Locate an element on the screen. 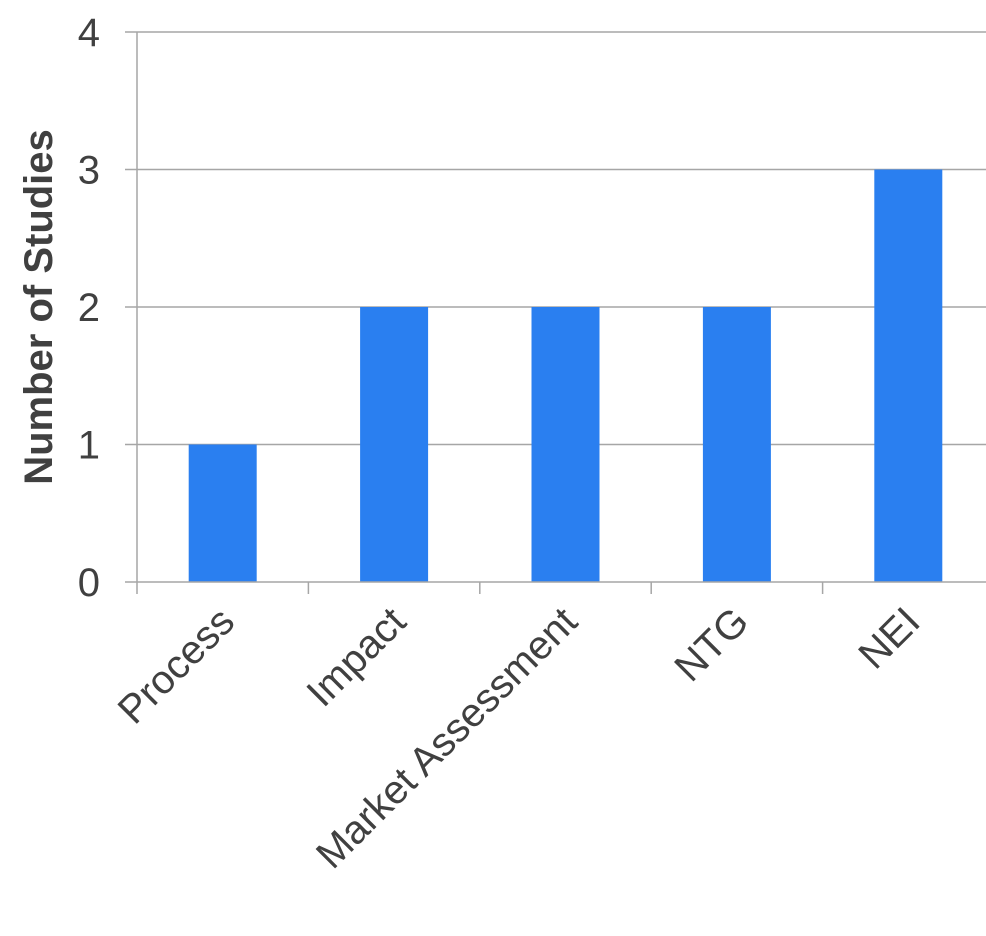 This screenshot has height=936, width=986. x-tick-label: Impact is located at coordinates (356, 657).